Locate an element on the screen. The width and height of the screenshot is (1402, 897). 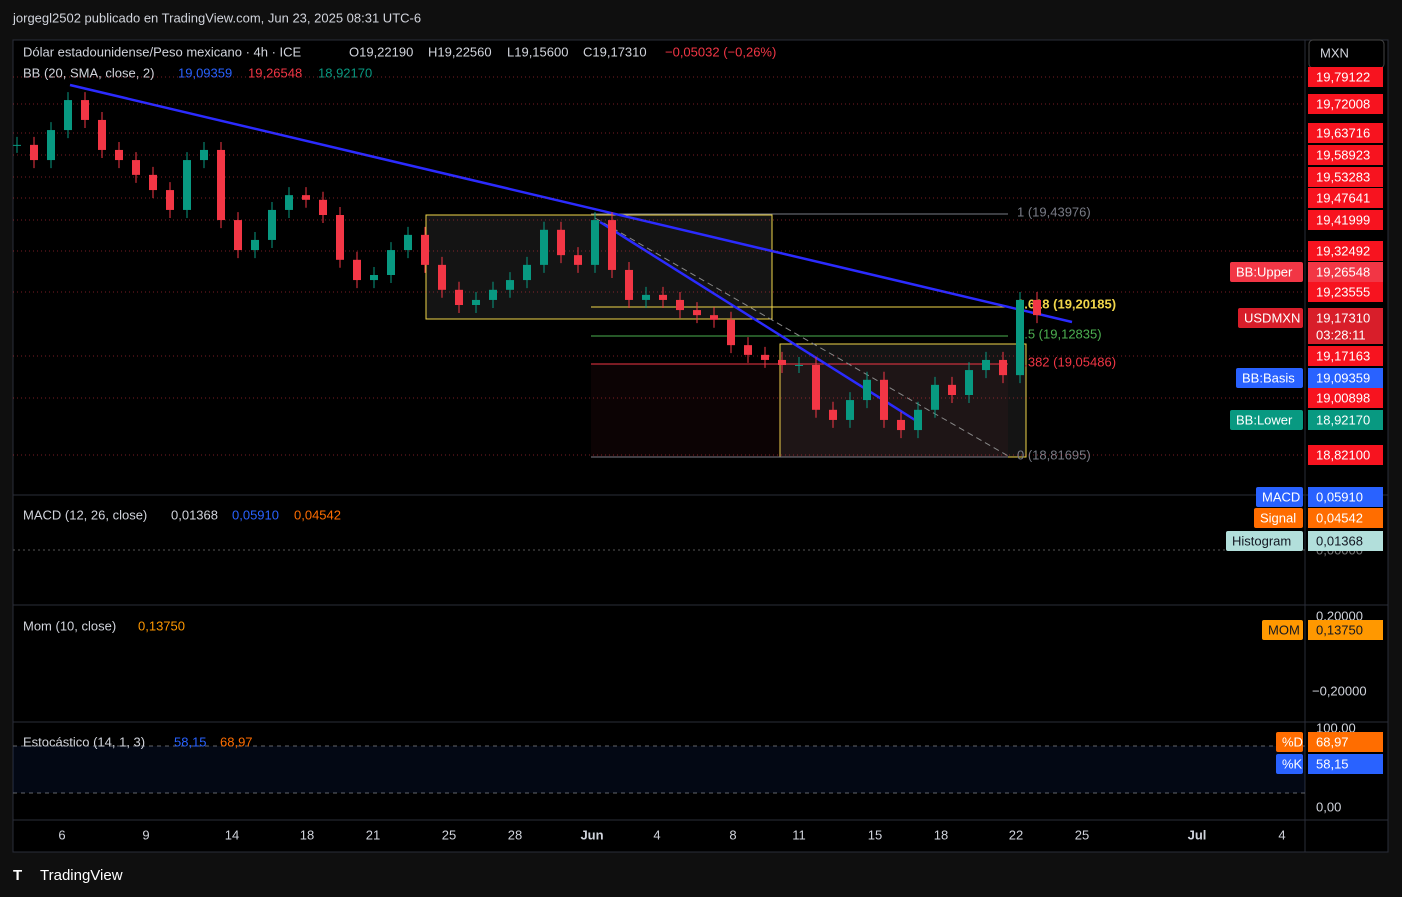
price-label: 19,58923 is located at coordinates (1343, 154).